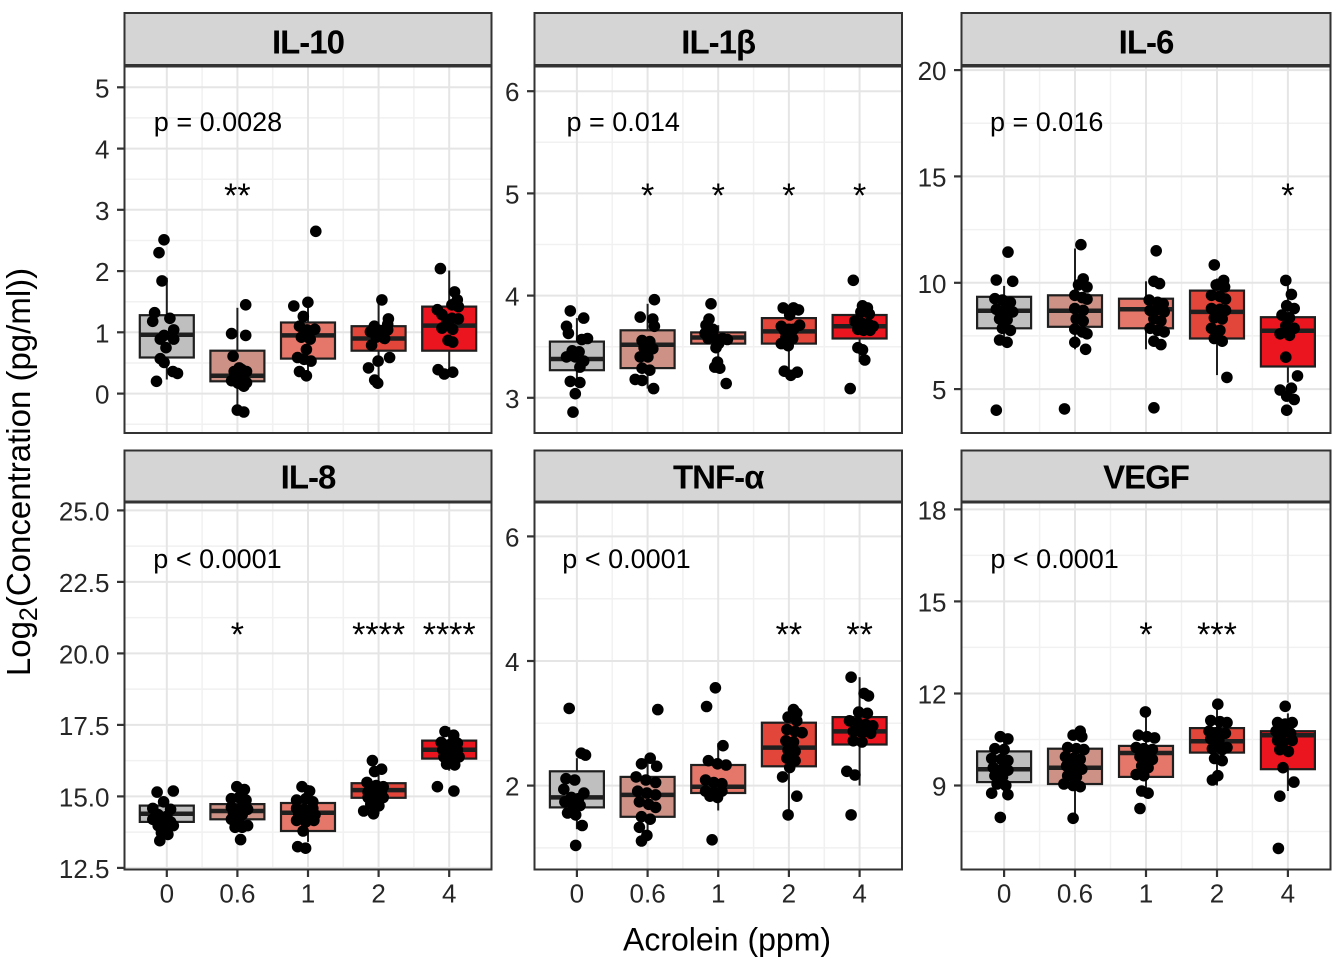 This screenshot has height=965, width=1344. What do you see at coordinates (1146, 477) in the screenshot?
I see `svg-text: VEGF` at bounding box center [1146, 477].